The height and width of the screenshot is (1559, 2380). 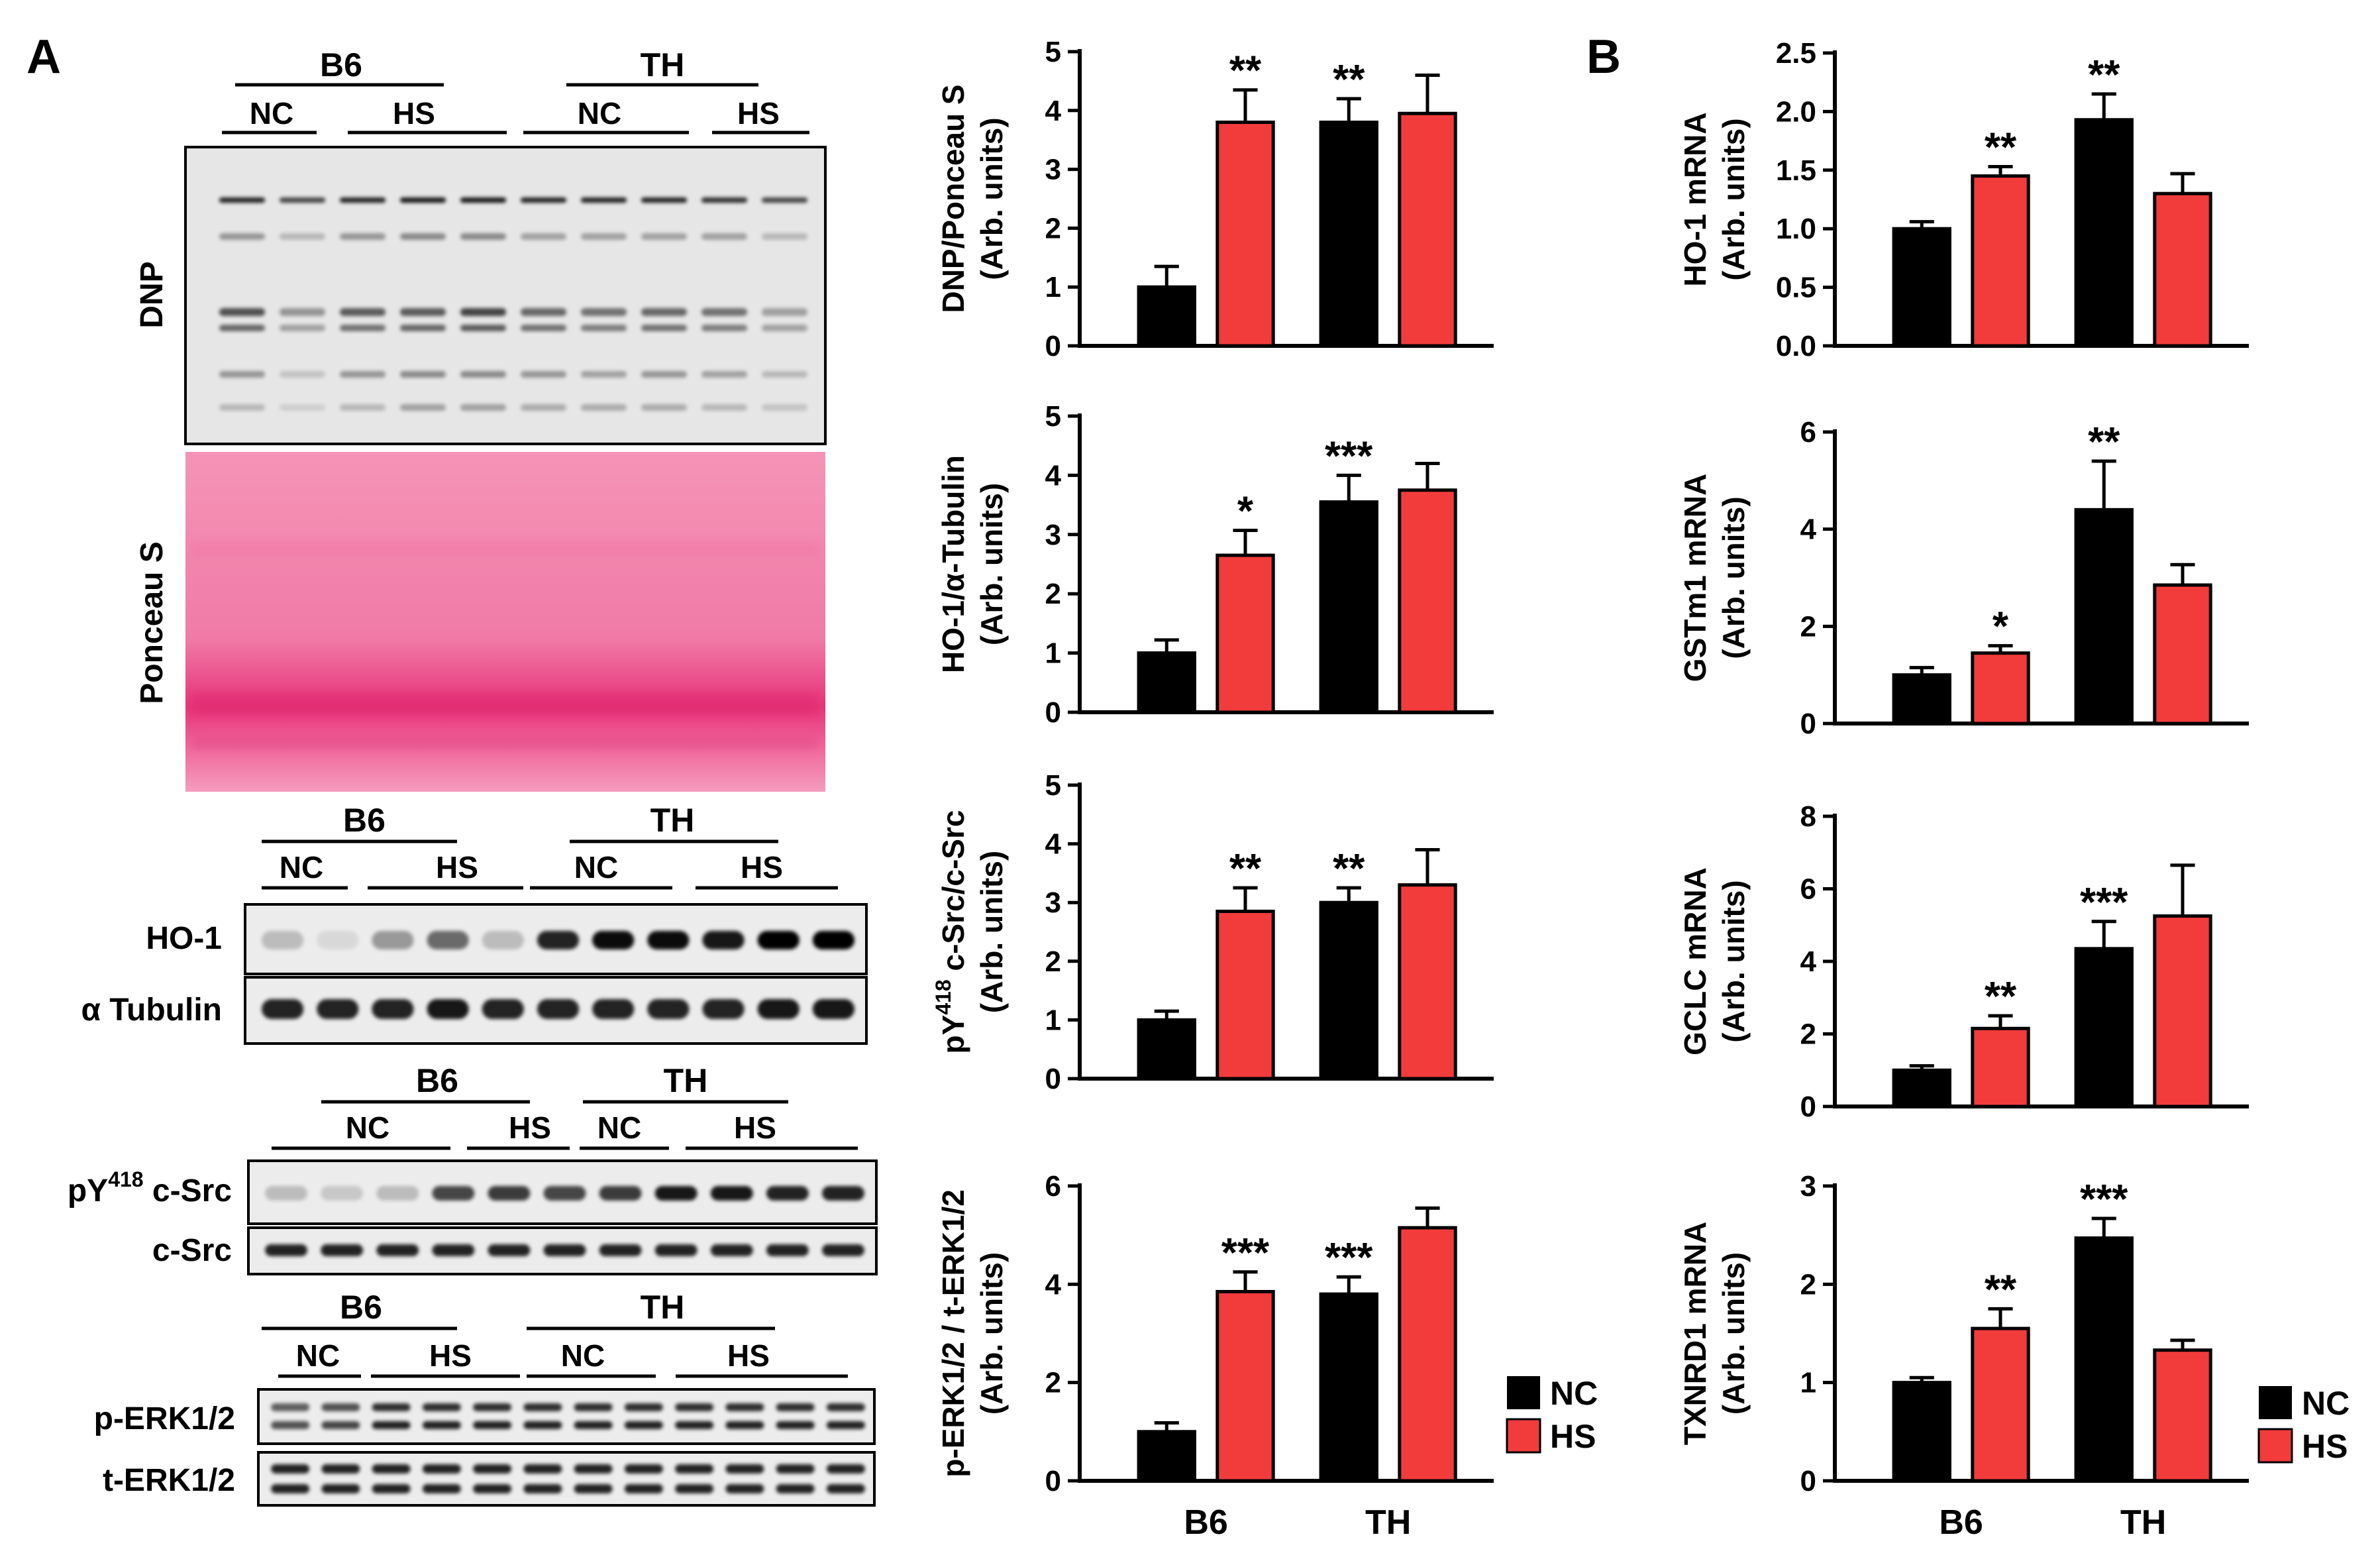 What do you see at coordinates (2303, 1425) in the screenshot?
I see `legend-panel-b: NC HS` at bounding box center [2303, 1425].